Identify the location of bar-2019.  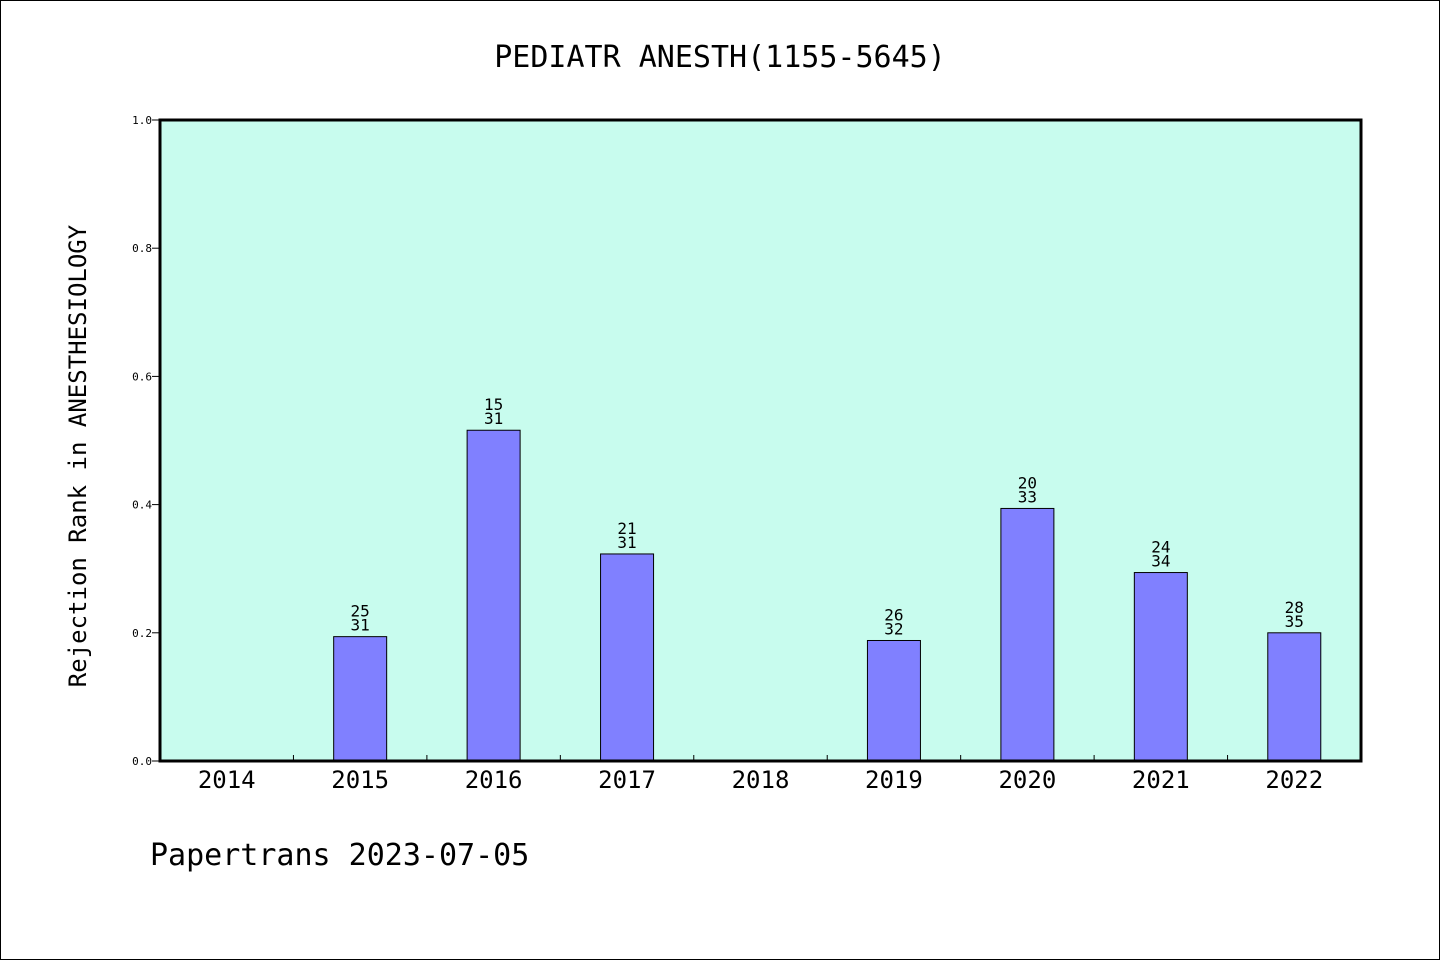
(893, 700).